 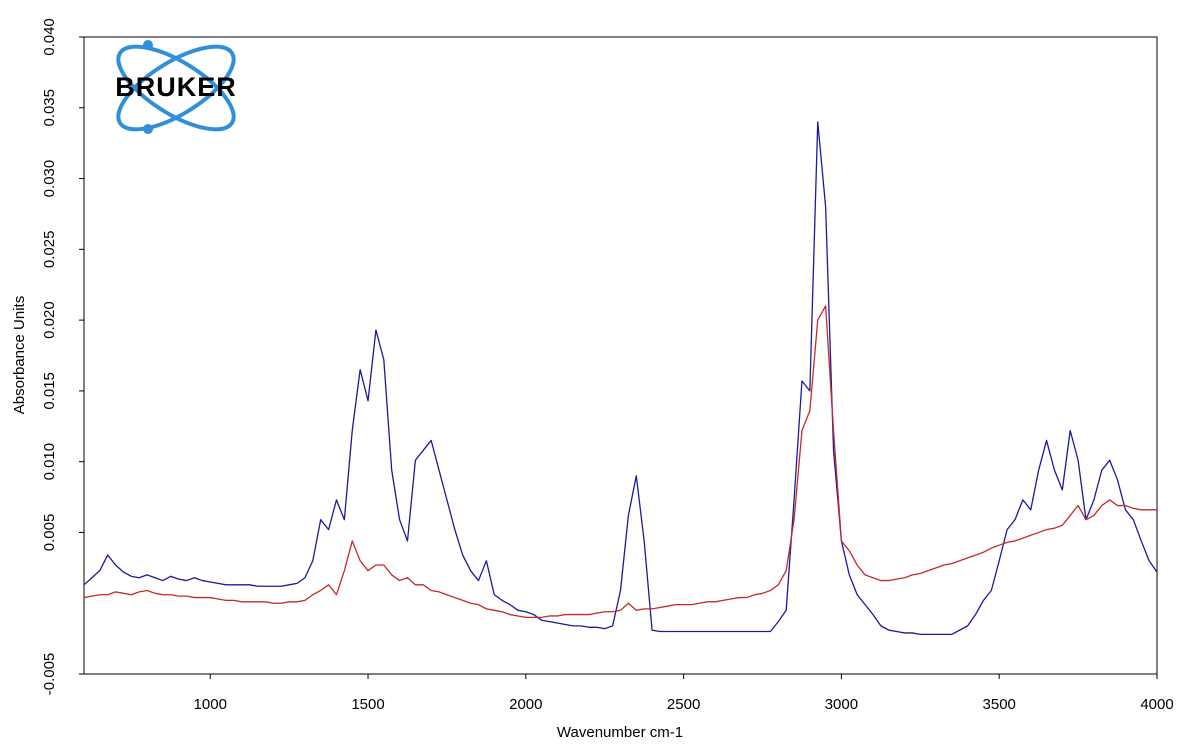 I want to click on logo: BRUKER, so click(x=176, y=87).